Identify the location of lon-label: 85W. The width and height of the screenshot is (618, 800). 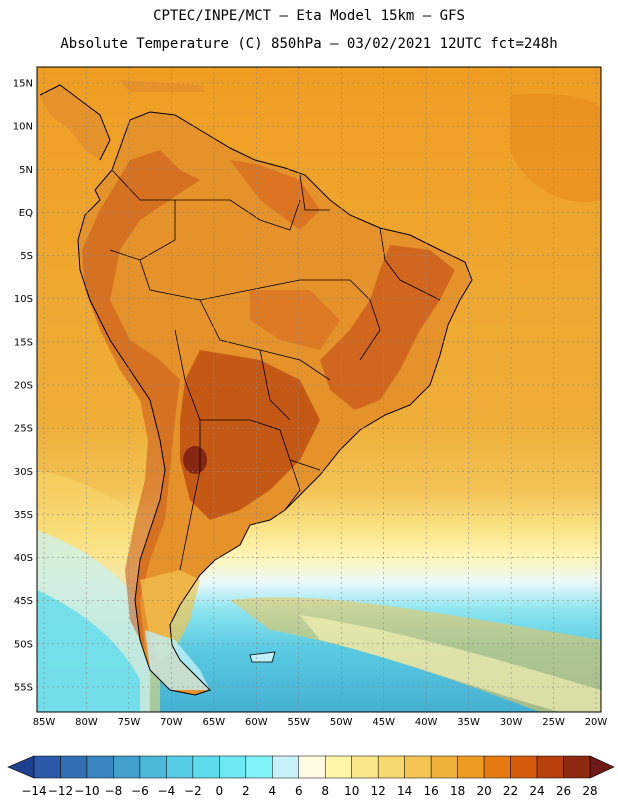
(44, 722).